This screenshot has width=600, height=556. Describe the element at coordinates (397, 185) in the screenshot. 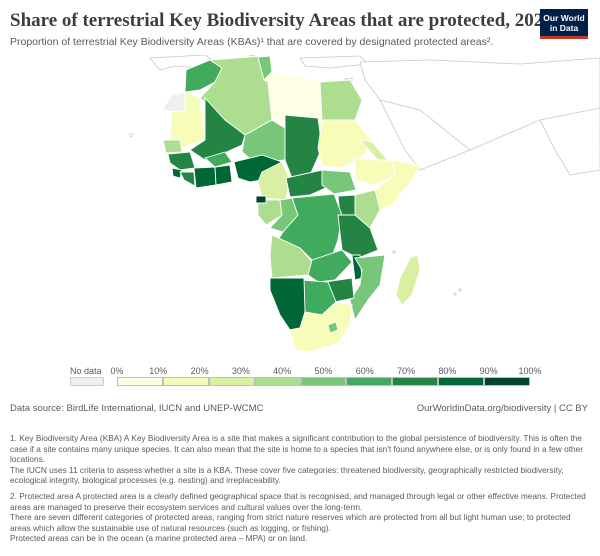

I see `country-somalia` at that location.